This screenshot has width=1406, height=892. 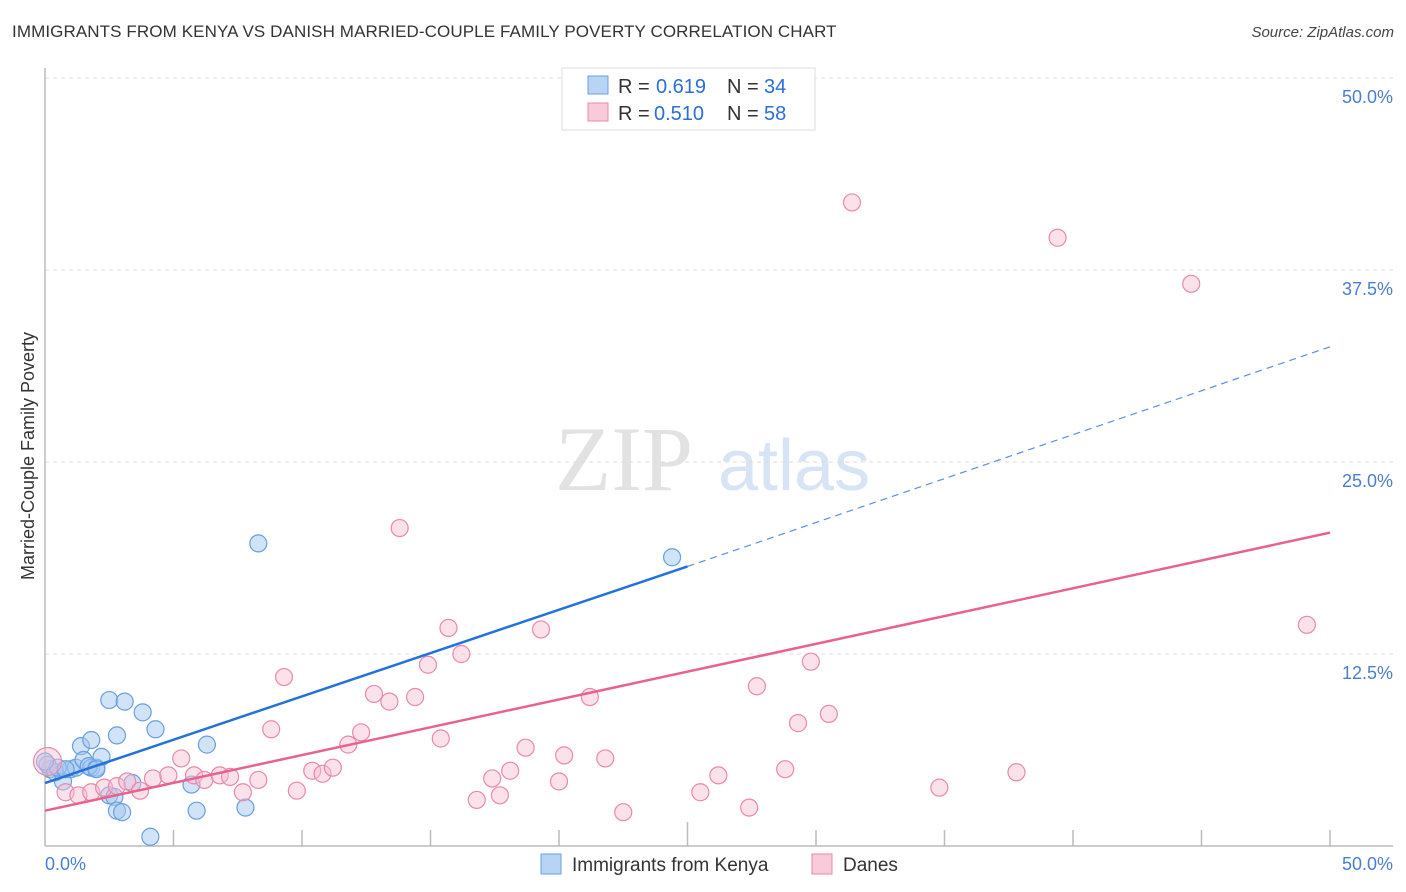 What do you see at coordinates (1322, 32) in the screenshot?
I see `source-label: Source: ZipAtlas.com` at bounding box center [1322, 32].